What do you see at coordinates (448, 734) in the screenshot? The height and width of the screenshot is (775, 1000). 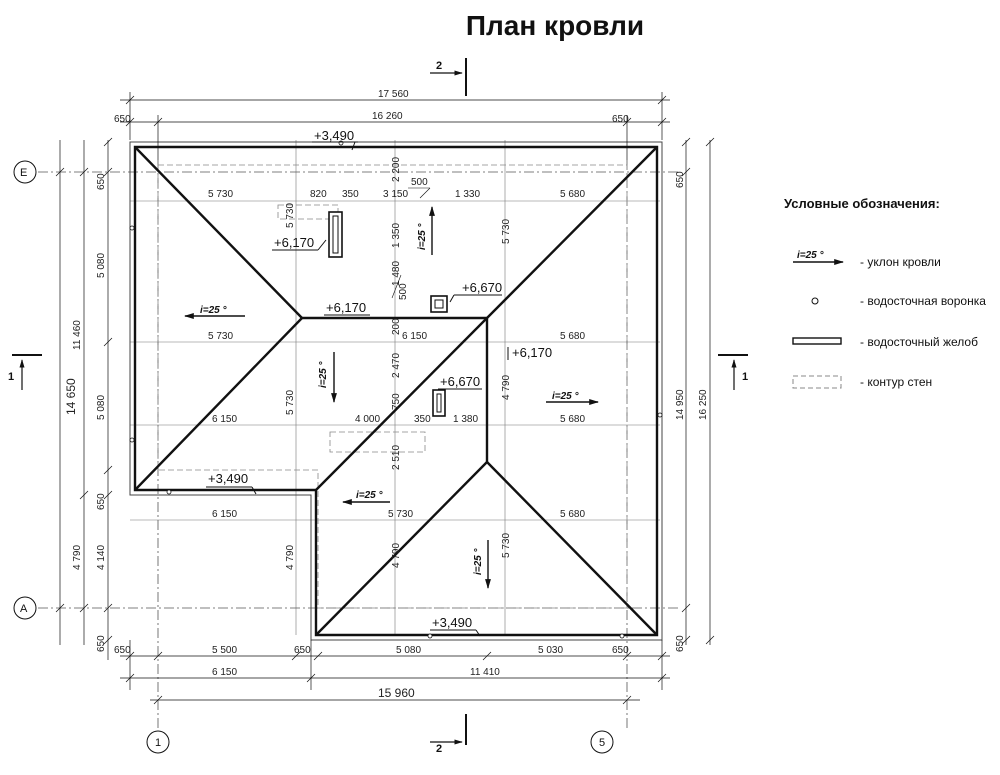 I see `section-mark-bottom: 2` at bounding box center [448, 734].